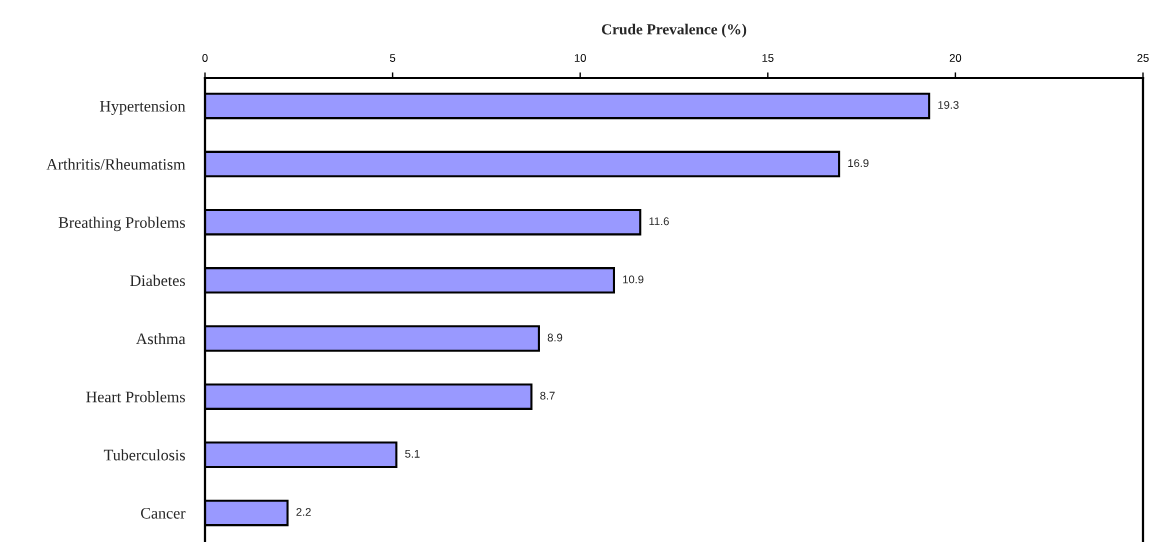 This screenshot has height=542, width=1153. Describe the element at coordinates (135, 397) in the screenshot. I see `y-tick-label: Heart Problems` at that location.